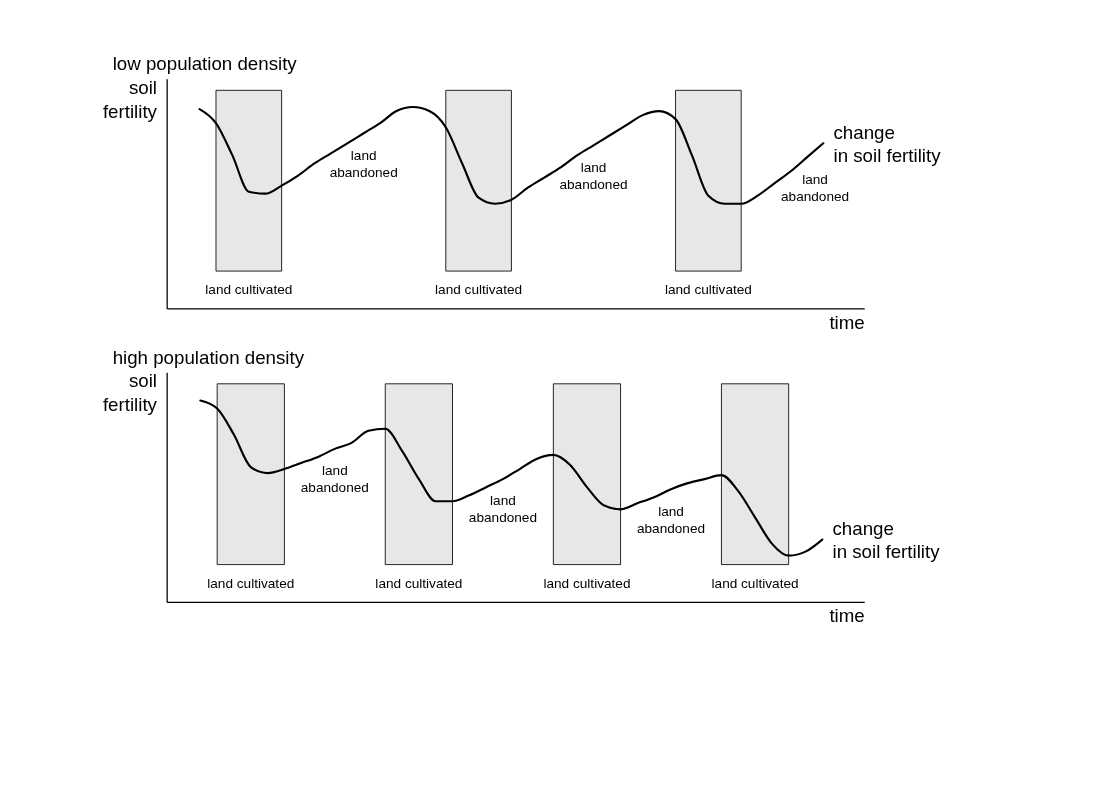 The height and width of the screenshot is (789, 1094). What do you see at coordinates (208, 357) in the screenshot?
I see `chart-title: high population density` at bounding box center [208, 357].